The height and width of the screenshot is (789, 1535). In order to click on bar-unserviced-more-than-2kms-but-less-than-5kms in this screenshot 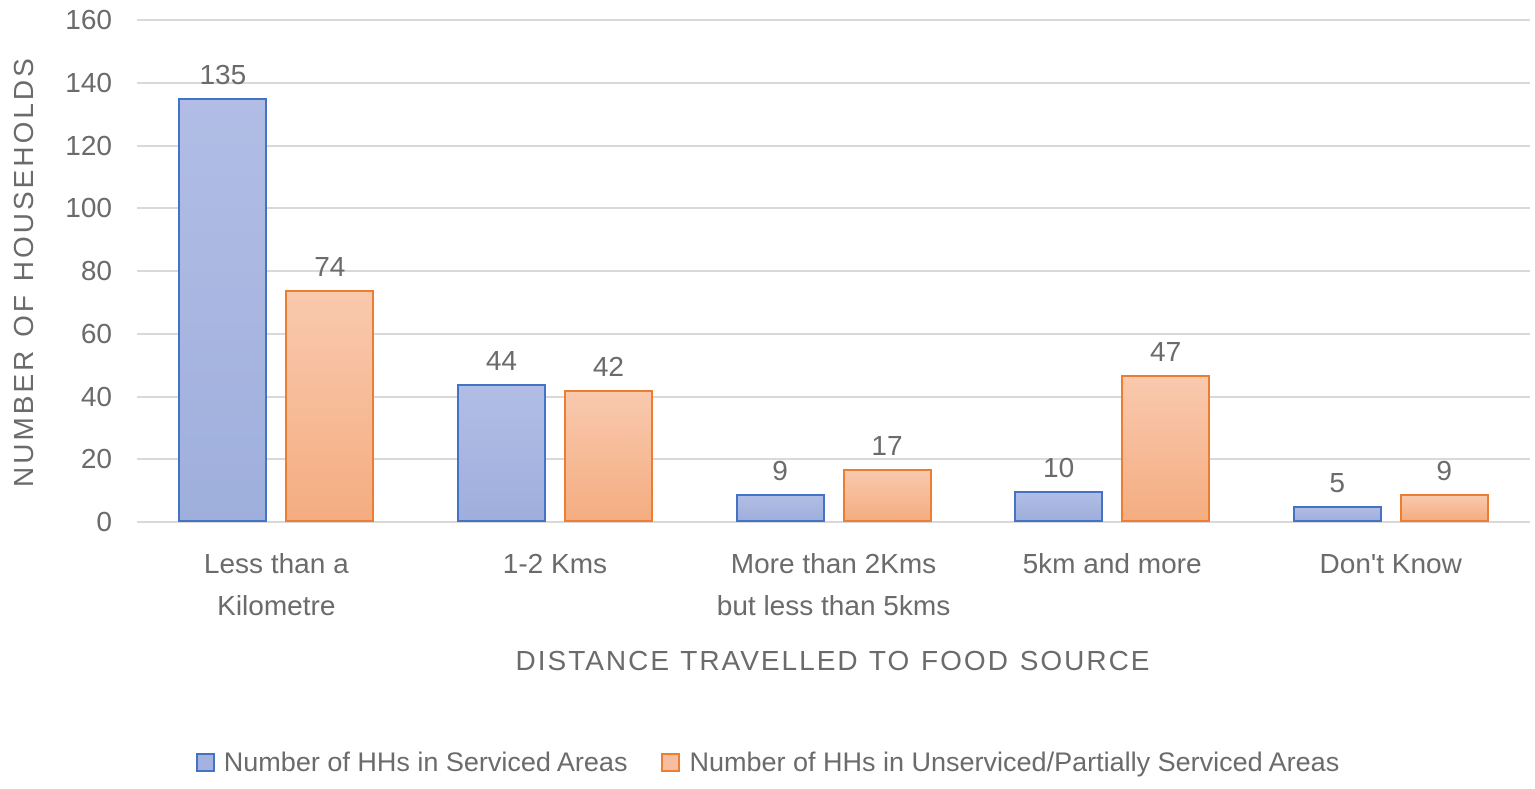, I will do `click(887, 495)`.